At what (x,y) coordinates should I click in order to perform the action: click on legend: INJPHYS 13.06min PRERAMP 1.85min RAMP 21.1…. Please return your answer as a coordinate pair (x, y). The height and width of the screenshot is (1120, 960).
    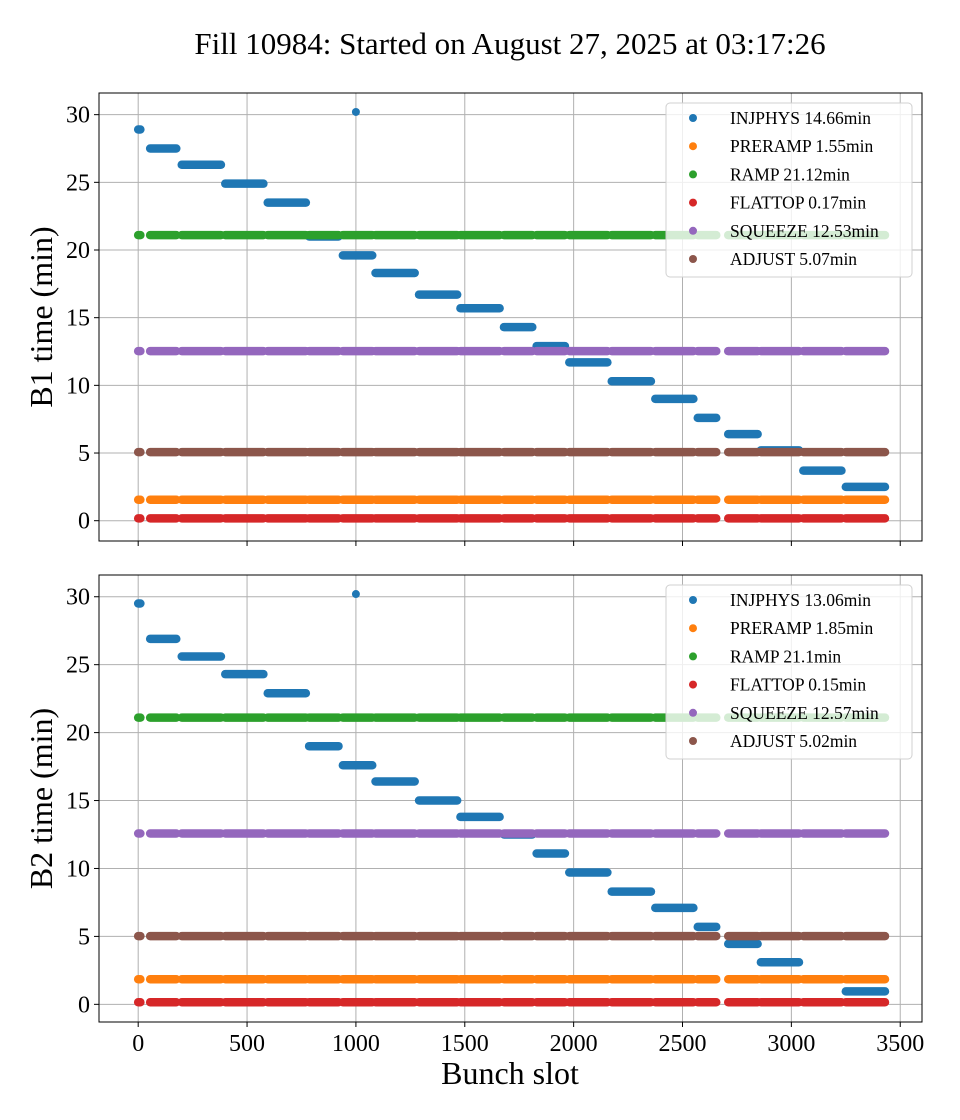
    Looking at the image, I should click on (789, 672).